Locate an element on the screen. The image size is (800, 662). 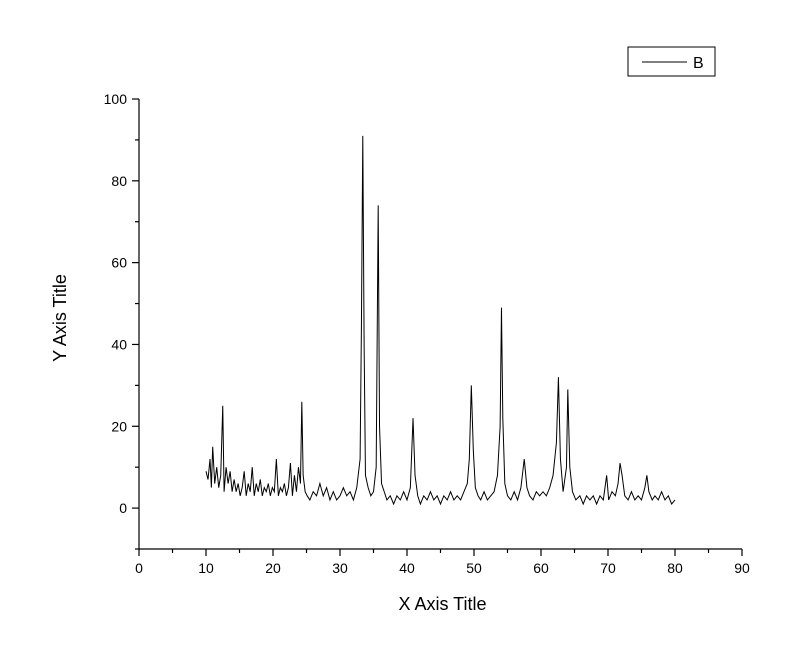
y-tick-label: 20 is located at coordinates (119, 426).